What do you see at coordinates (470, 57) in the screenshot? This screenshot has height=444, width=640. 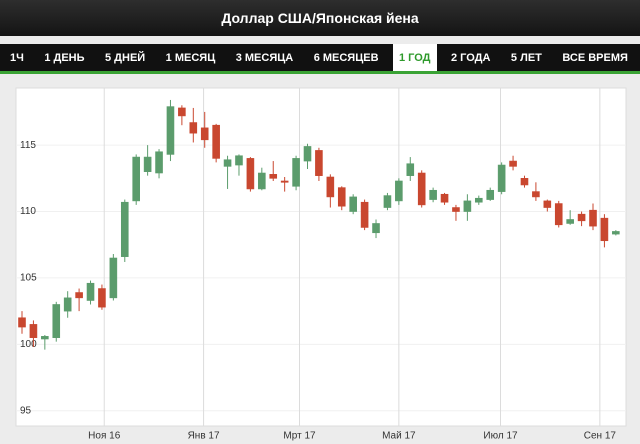 I see `tab: 2 ГОДА` at bounding box center [470, 57].